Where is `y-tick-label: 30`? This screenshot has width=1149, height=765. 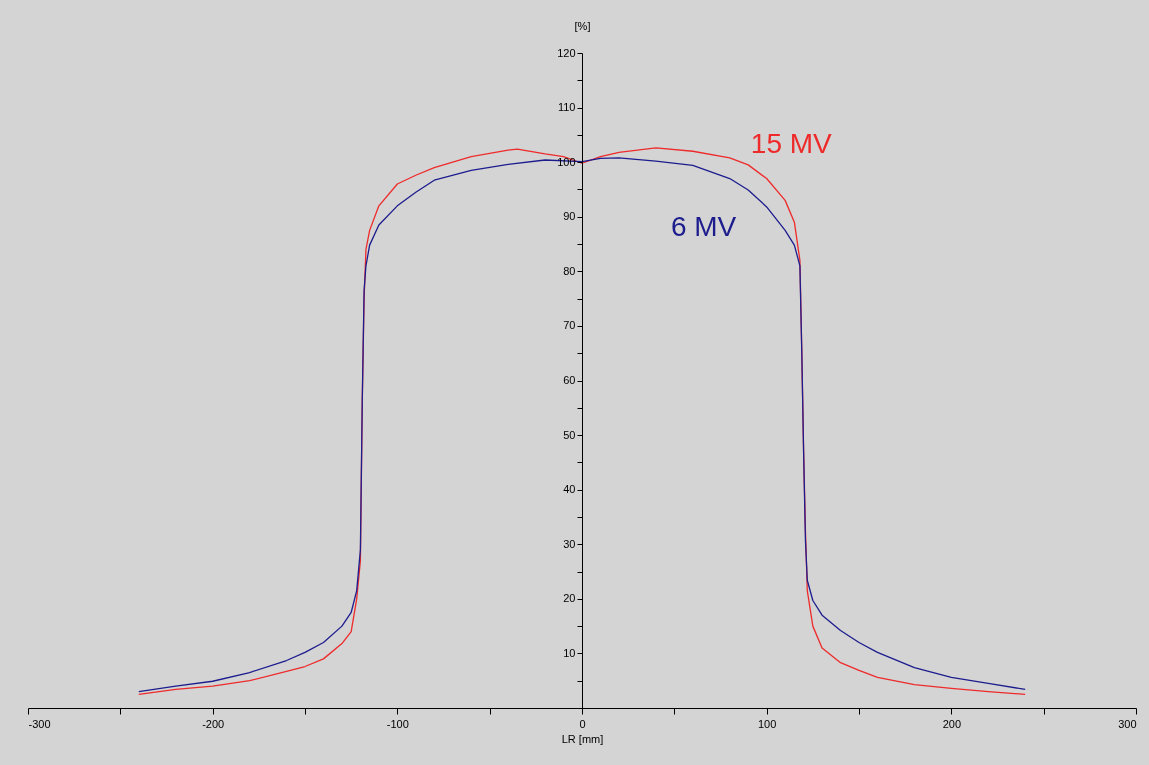
y-tick-label: 30 is located at coordinates (569, 543).